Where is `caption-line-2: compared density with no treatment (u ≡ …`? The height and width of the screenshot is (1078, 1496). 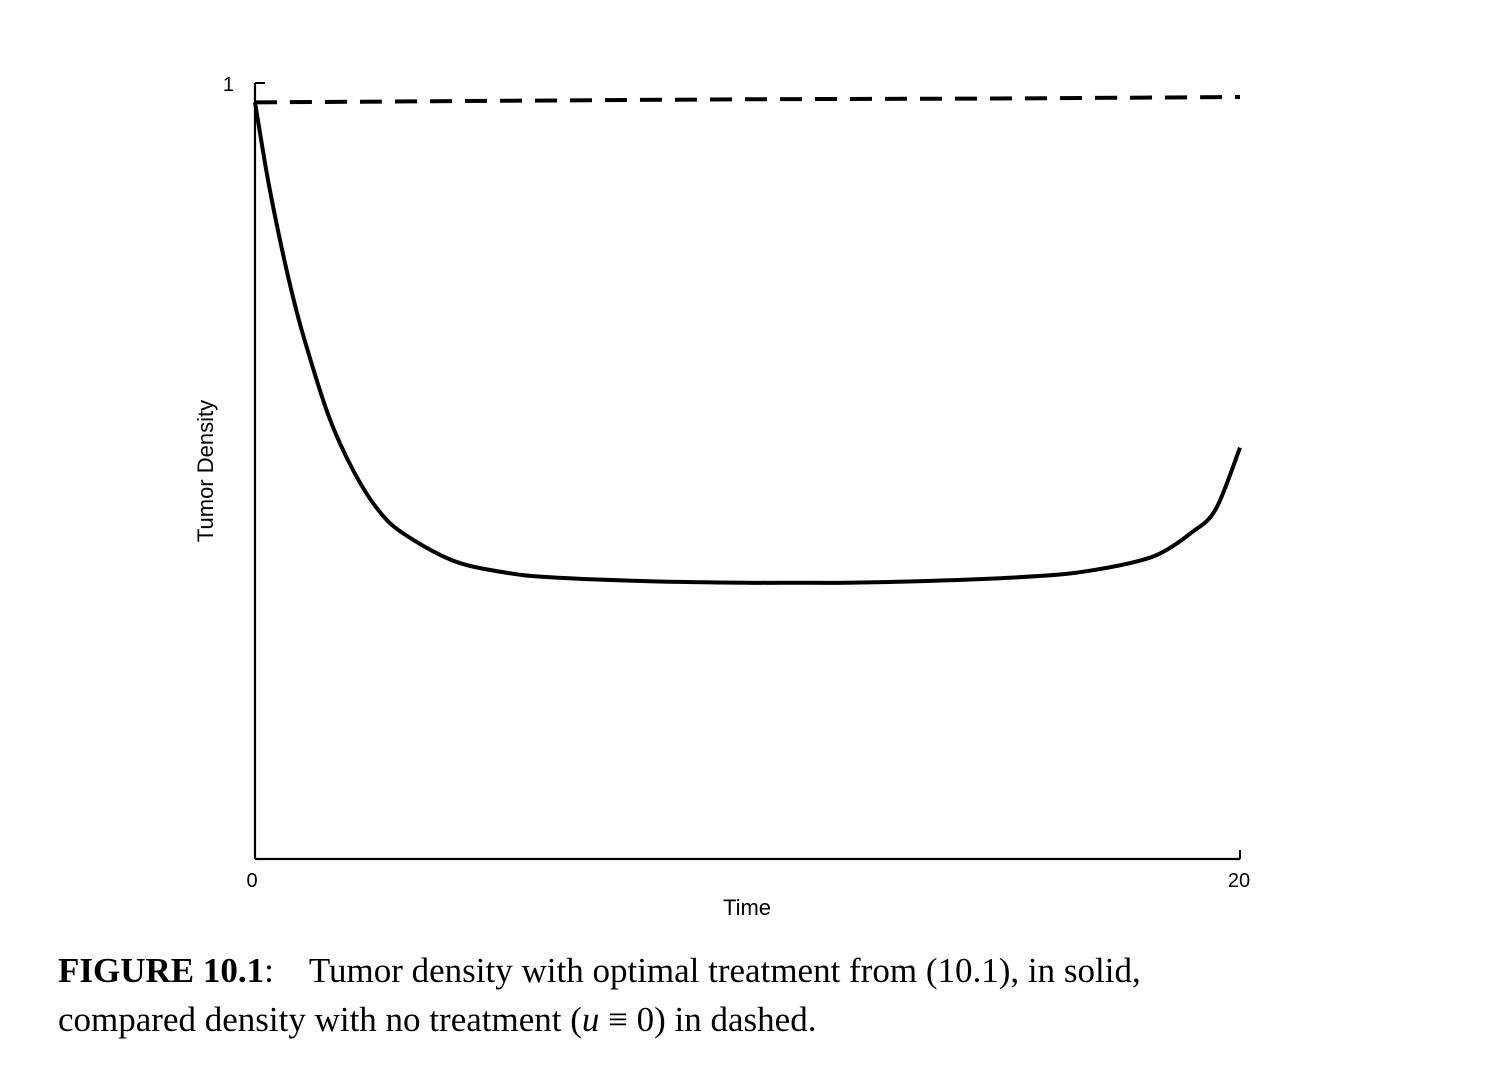 caption-line-2: compared density with no treatment (u ≡ … is located at coordinates (758, 1019).